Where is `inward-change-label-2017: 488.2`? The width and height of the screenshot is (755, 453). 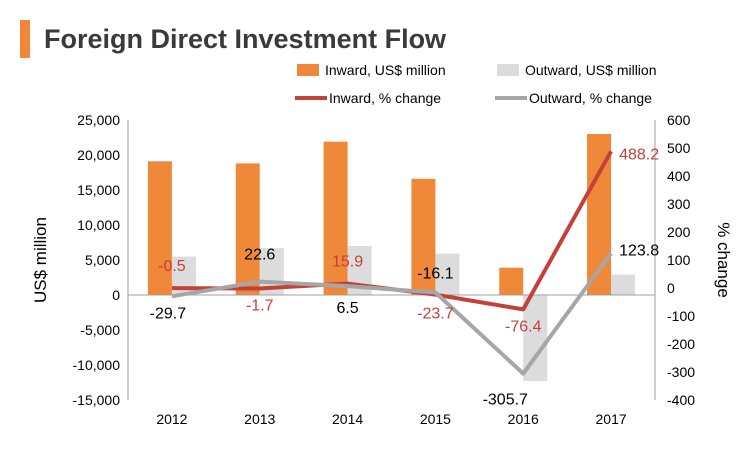
inward-change-label-2017: 488.2 is located at coordinates (639, 154).